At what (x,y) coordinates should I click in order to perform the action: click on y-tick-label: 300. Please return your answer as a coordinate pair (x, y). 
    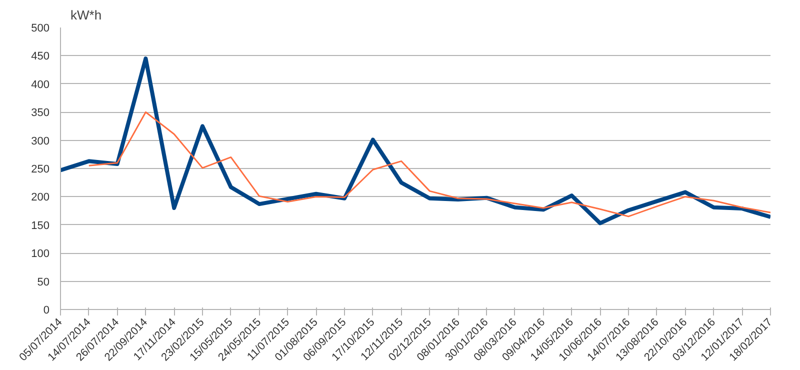
    Looking at the image, I should click on (40, 141).